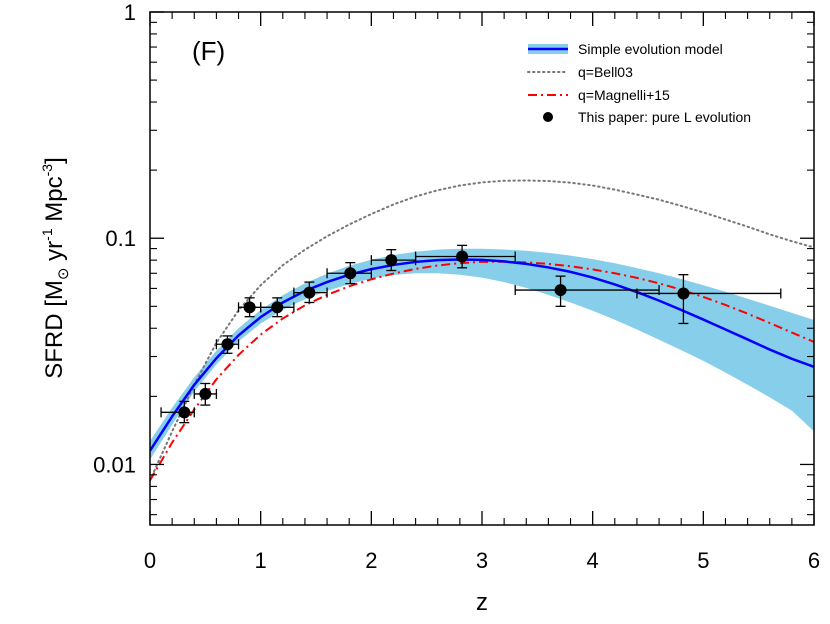 The width and height of the screenshot is (830, 624). Describe the element at coordinates (482, 602) in the screenshot. I see `x-axis-title: z` at that location.